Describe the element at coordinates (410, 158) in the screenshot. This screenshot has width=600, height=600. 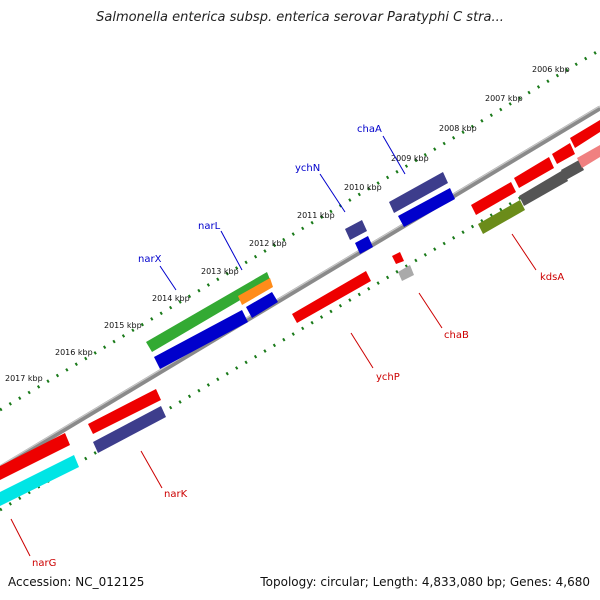
I see `kbp-label: 2009 kbp` at that location.